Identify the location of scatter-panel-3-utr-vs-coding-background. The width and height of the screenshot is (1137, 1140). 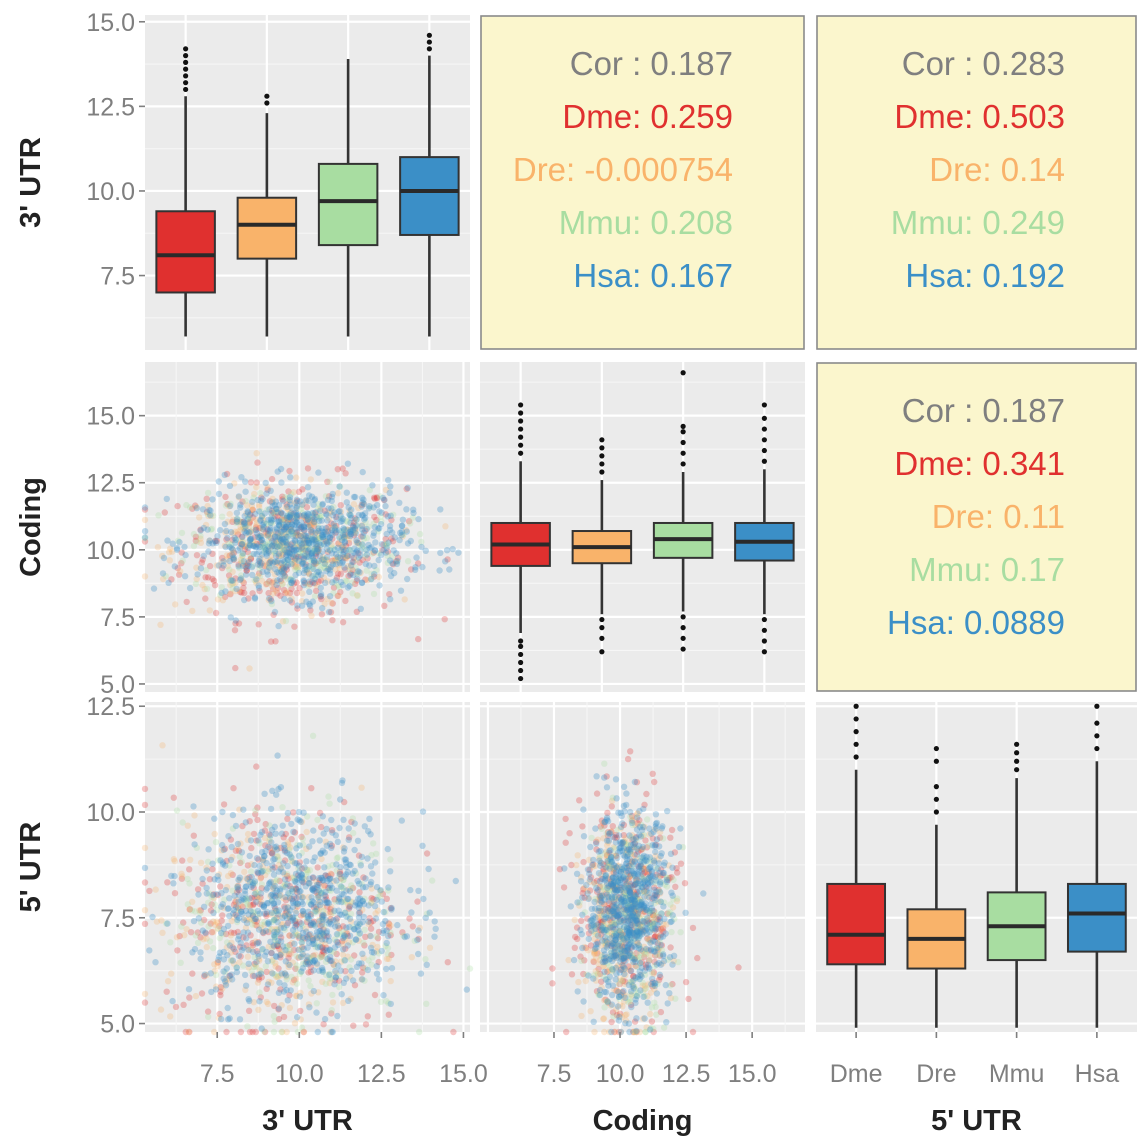
(307, 527).